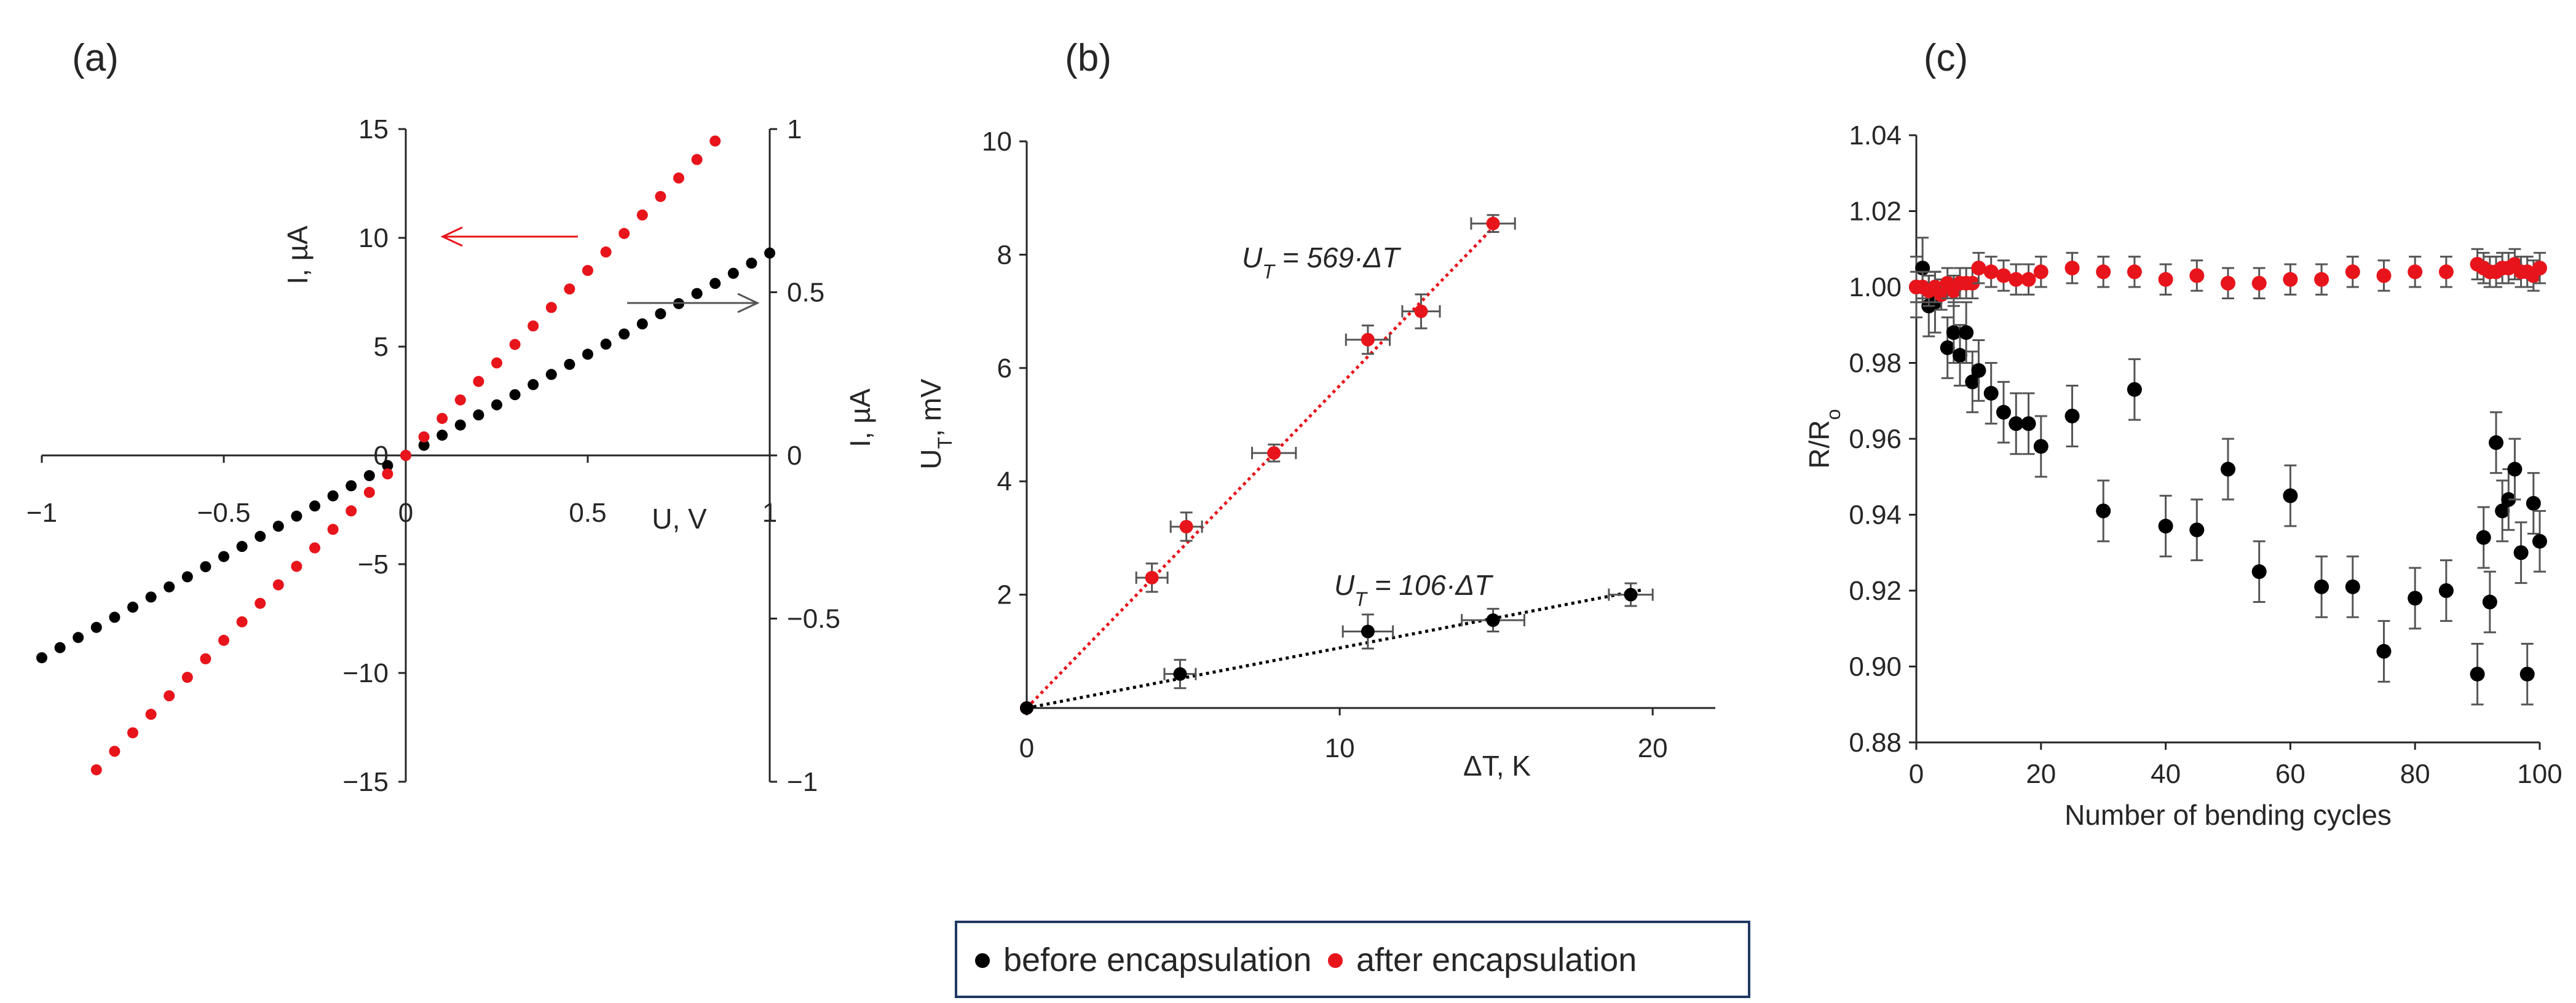 The image size is (2576, 1003). I want to click on b-x-tick-label-1: 10, so click(1340, 748).